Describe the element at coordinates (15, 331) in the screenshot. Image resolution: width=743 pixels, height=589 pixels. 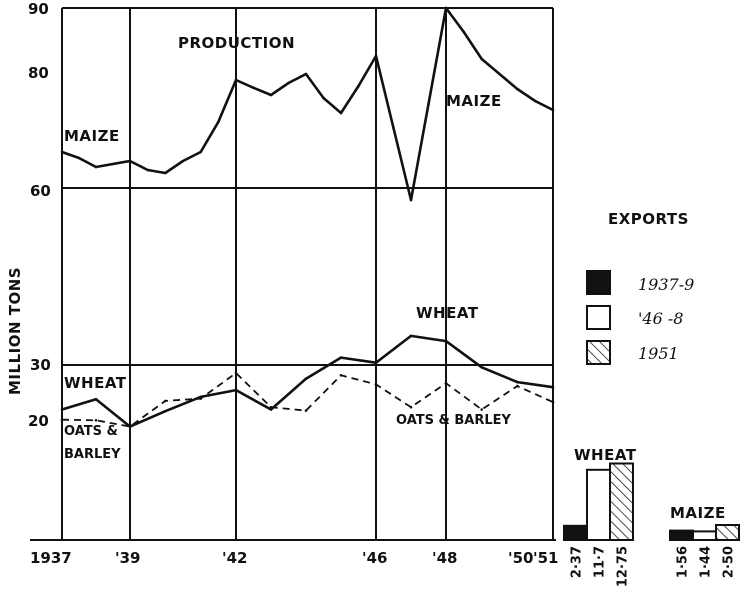
I see `y-axis-label: MILLION TONS` at that location.